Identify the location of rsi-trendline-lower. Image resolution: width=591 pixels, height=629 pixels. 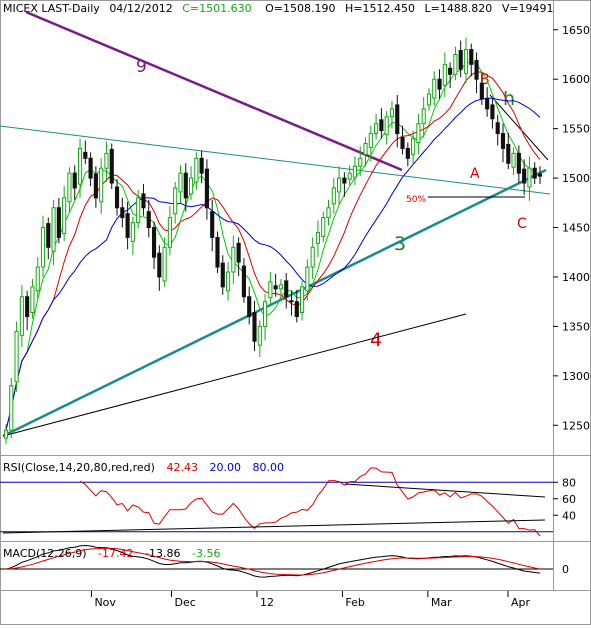
(274, 526).